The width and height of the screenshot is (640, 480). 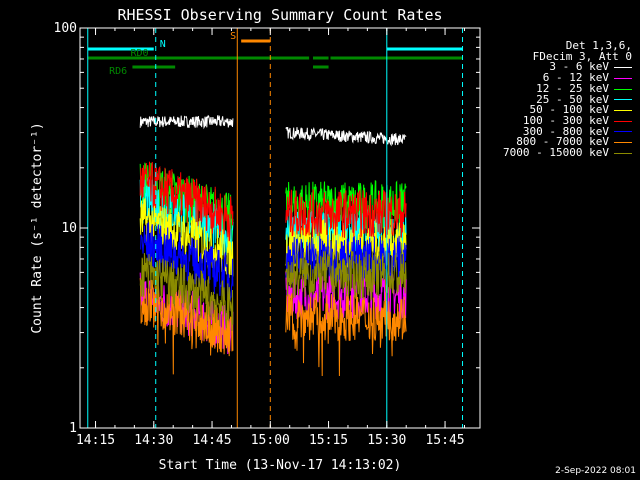 I want to click on legend-entry: 7000 - 15000 keV, so click(x=559, y=153).